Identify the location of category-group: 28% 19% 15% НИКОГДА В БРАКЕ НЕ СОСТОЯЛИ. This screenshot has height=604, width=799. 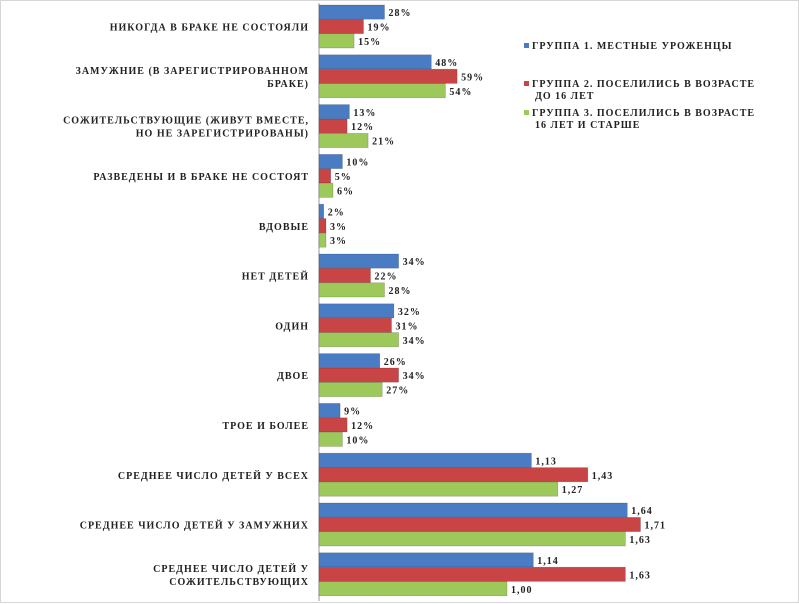
(261, 26).